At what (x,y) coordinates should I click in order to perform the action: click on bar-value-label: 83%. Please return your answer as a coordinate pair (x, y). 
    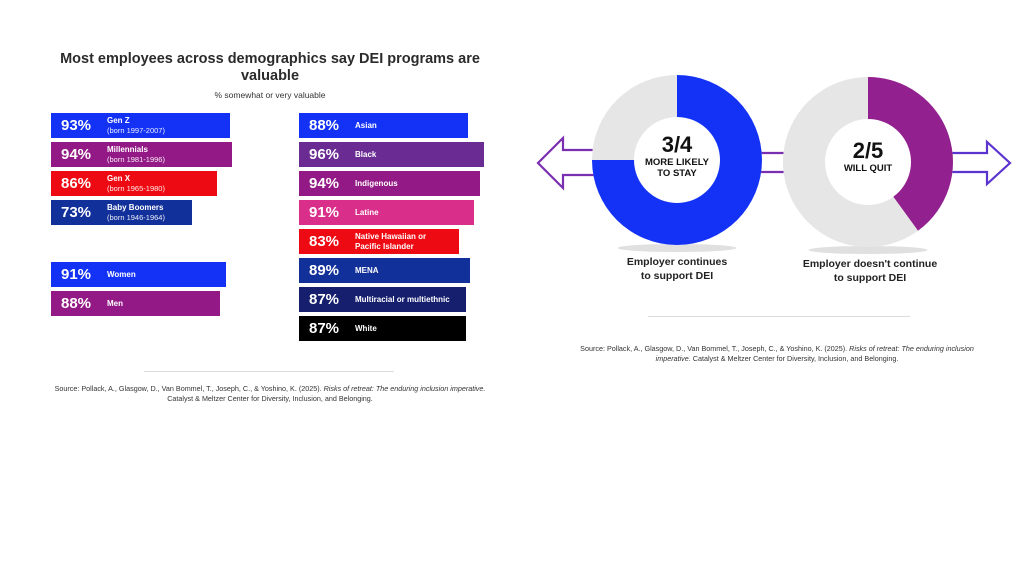
    Looking at the image, I should click on (324, 241).